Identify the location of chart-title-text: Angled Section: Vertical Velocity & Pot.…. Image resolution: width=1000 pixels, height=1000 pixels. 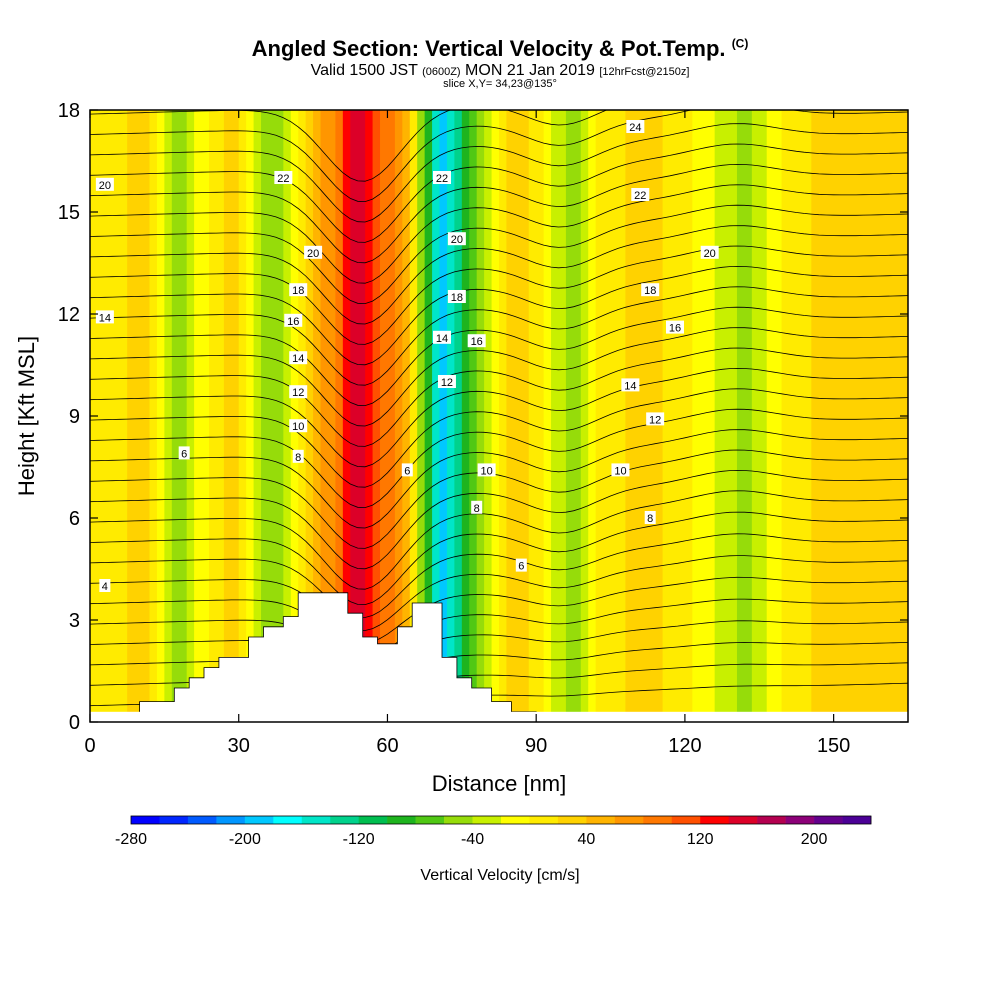
(488, 48).